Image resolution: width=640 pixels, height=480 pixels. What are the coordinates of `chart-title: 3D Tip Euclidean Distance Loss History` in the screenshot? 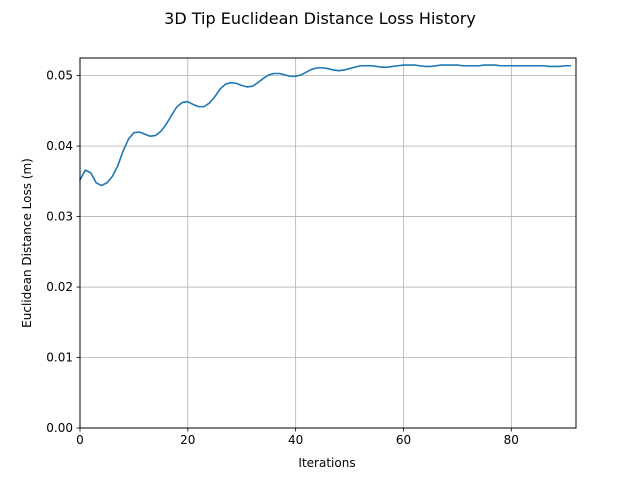 It's located at (320, 18).